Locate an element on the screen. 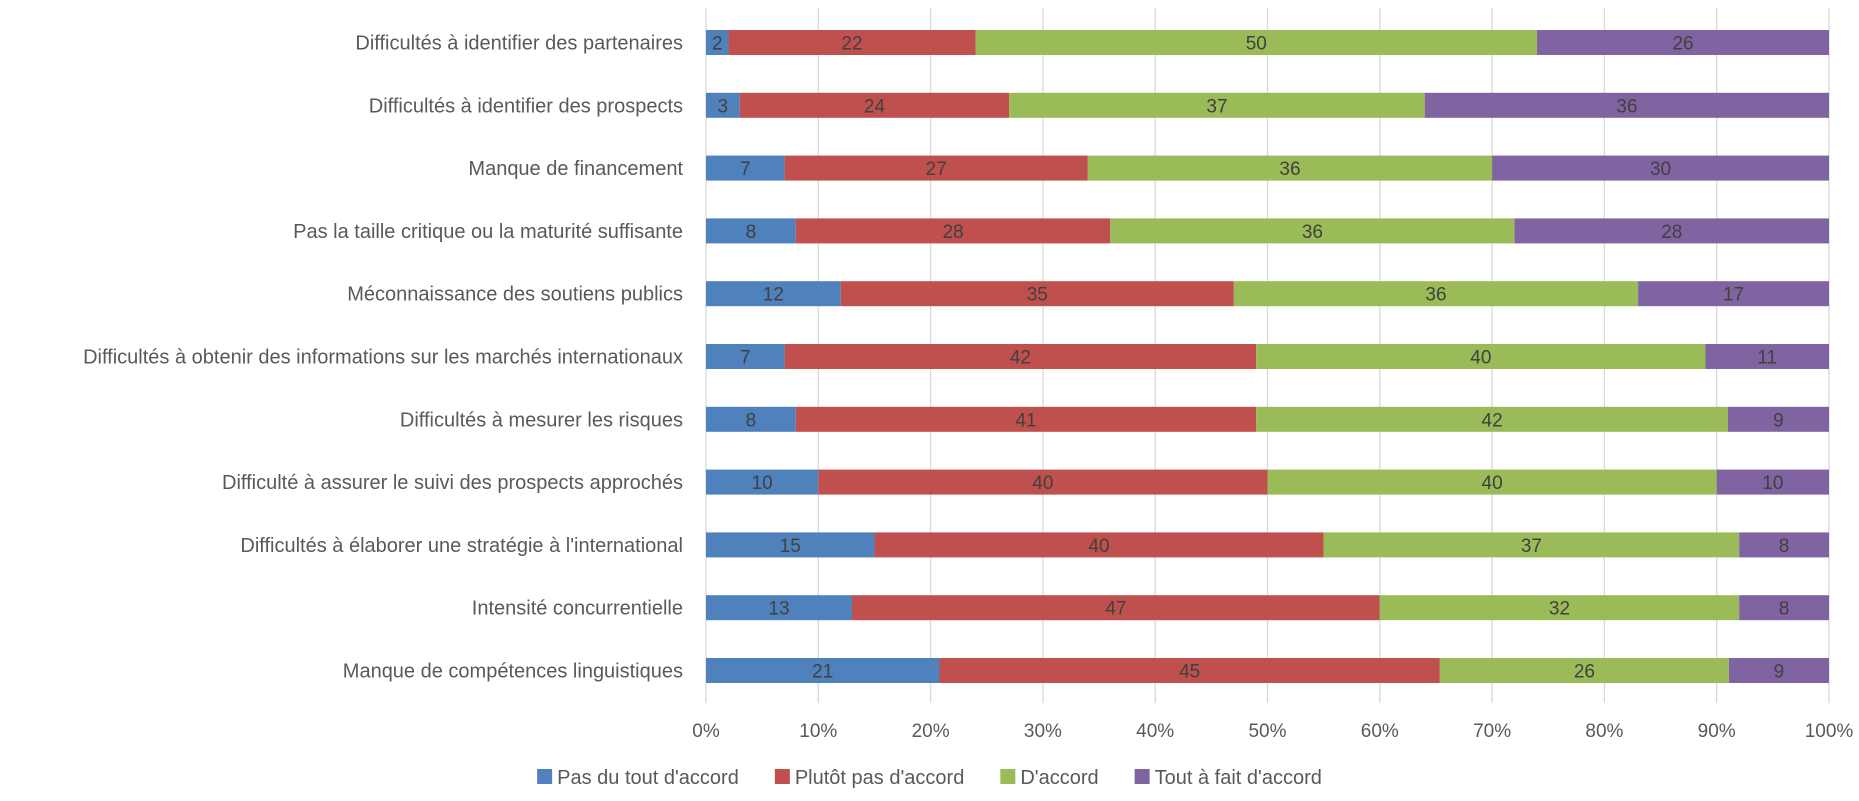  data-label: 45 is located at coordinates (1189, 672).